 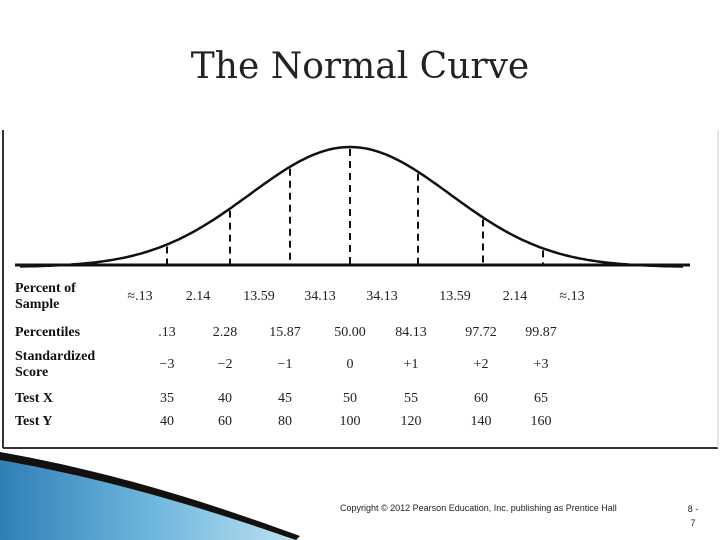 I want to click on table-cell: −2, so click(x=225, y=364).